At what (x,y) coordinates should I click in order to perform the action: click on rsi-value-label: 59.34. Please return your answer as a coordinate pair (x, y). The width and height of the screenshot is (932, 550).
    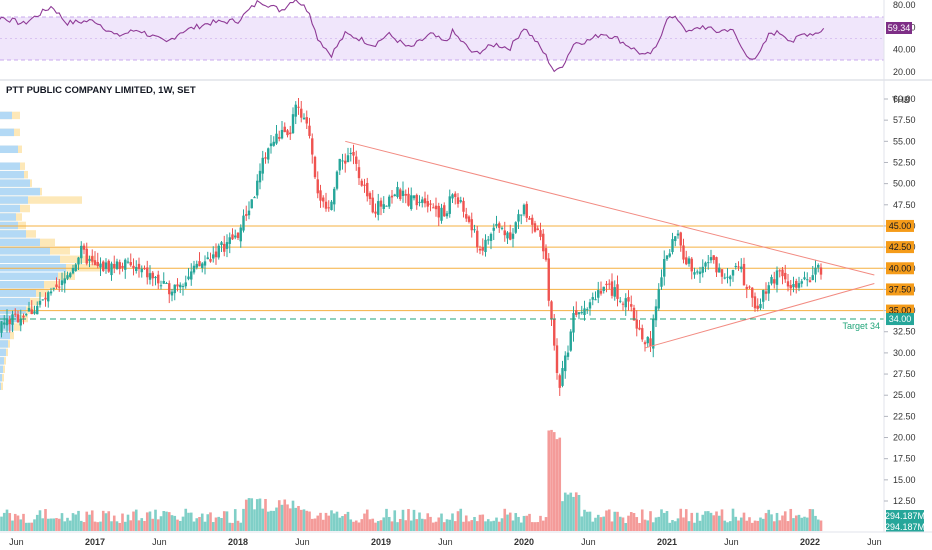
    Looking at the image, I should click on (899, 28).